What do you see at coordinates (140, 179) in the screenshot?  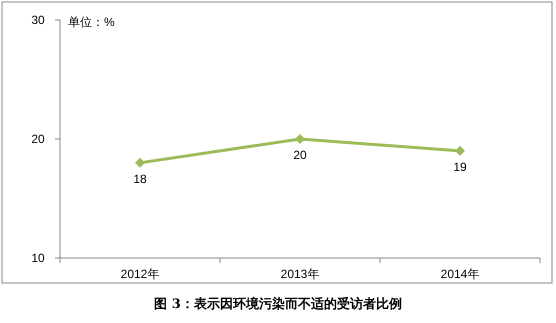 I see `data-label: 18` at bounding box center [140, 179].